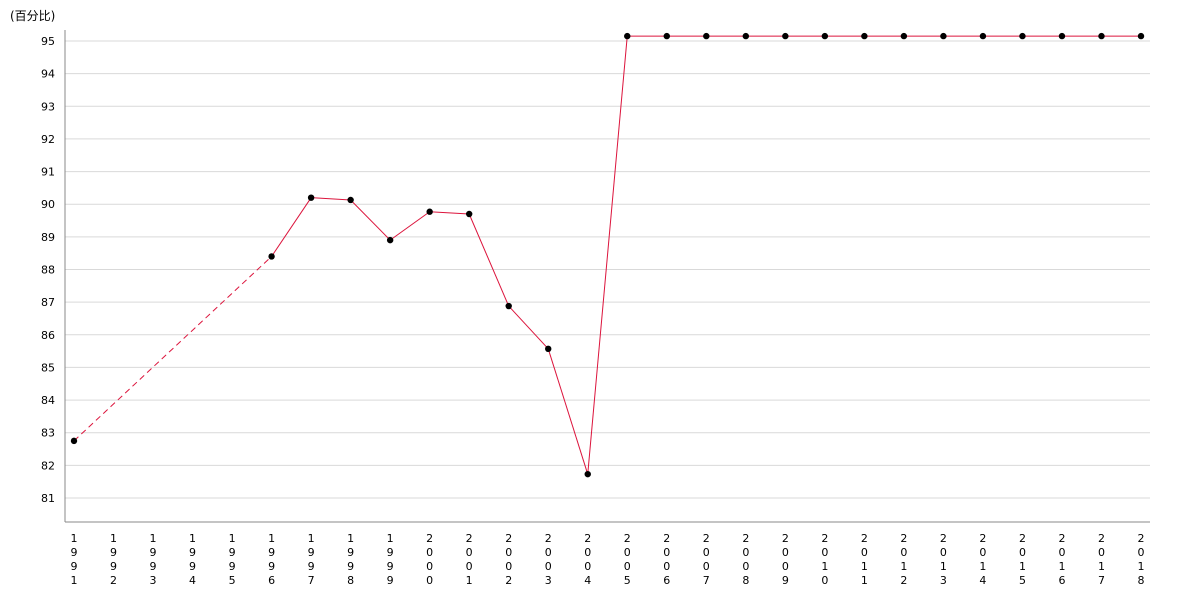  I want to click on y-tick-label: 81, so click(48, 498).